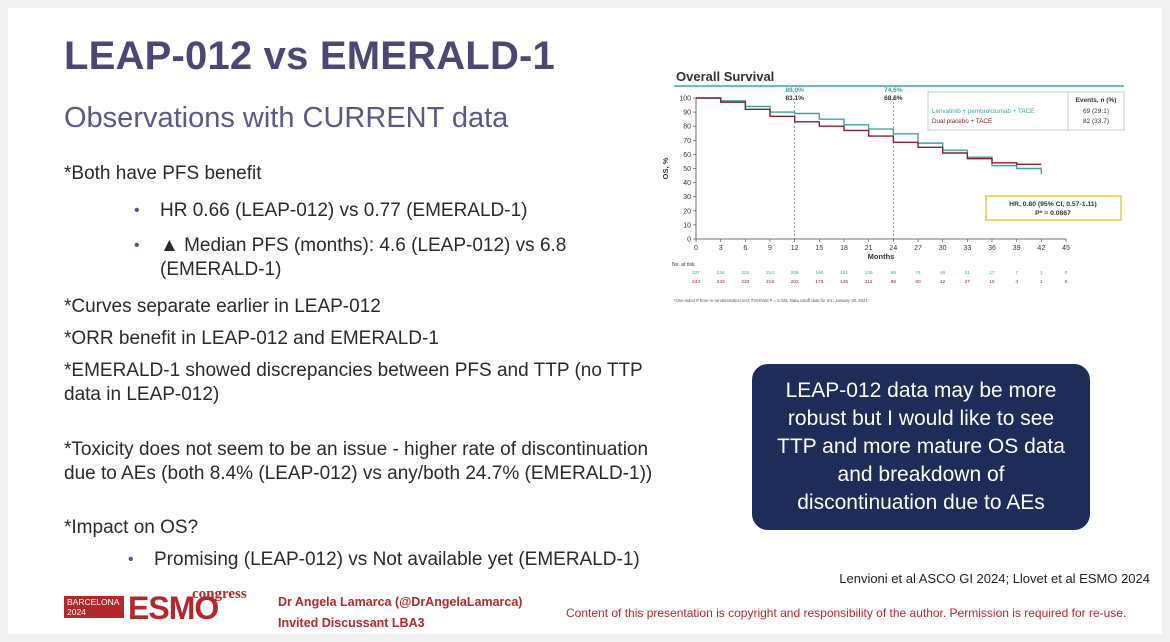 This screenshot has width=1170, height=642. What do you see at coordinates (943, 282) in the screenshot?
I see `risk-value: 42` at bounding box center [943, 282].